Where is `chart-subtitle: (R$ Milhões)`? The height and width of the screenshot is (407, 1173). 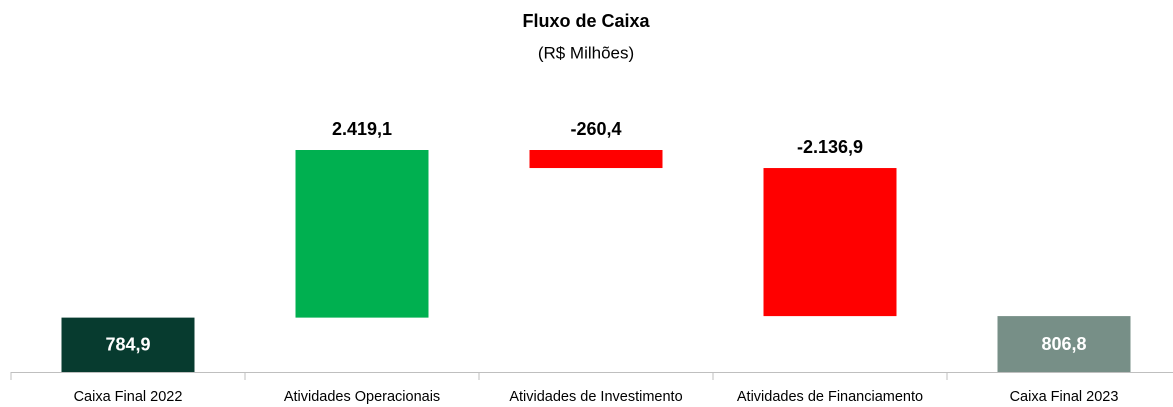 chart-subtitle: (R$ Milhões) is located at coordinates (586, 52).